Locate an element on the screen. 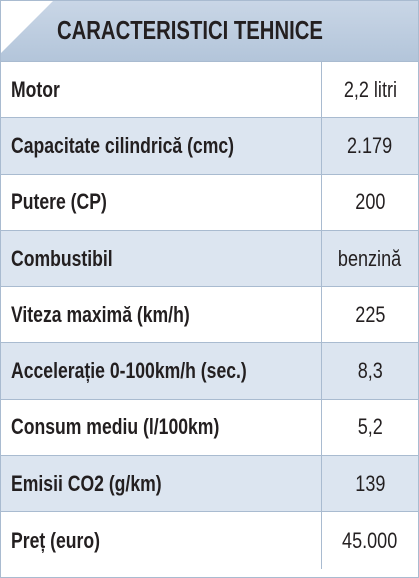 The image size is (419, 578). table-row: Motor 2,2 litri is located at coordinates (209, 90).